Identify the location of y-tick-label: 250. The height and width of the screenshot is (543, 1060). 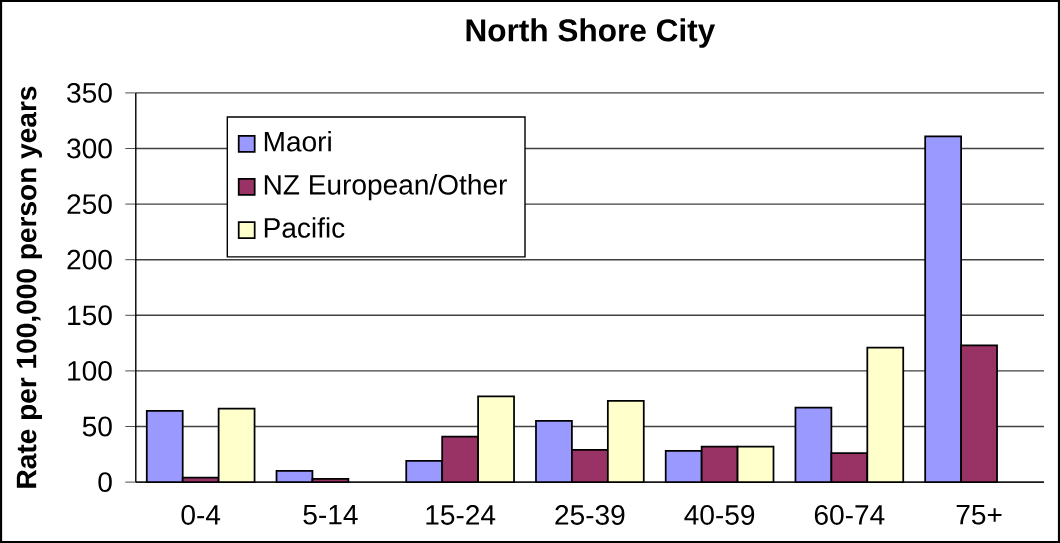
(89, 204).